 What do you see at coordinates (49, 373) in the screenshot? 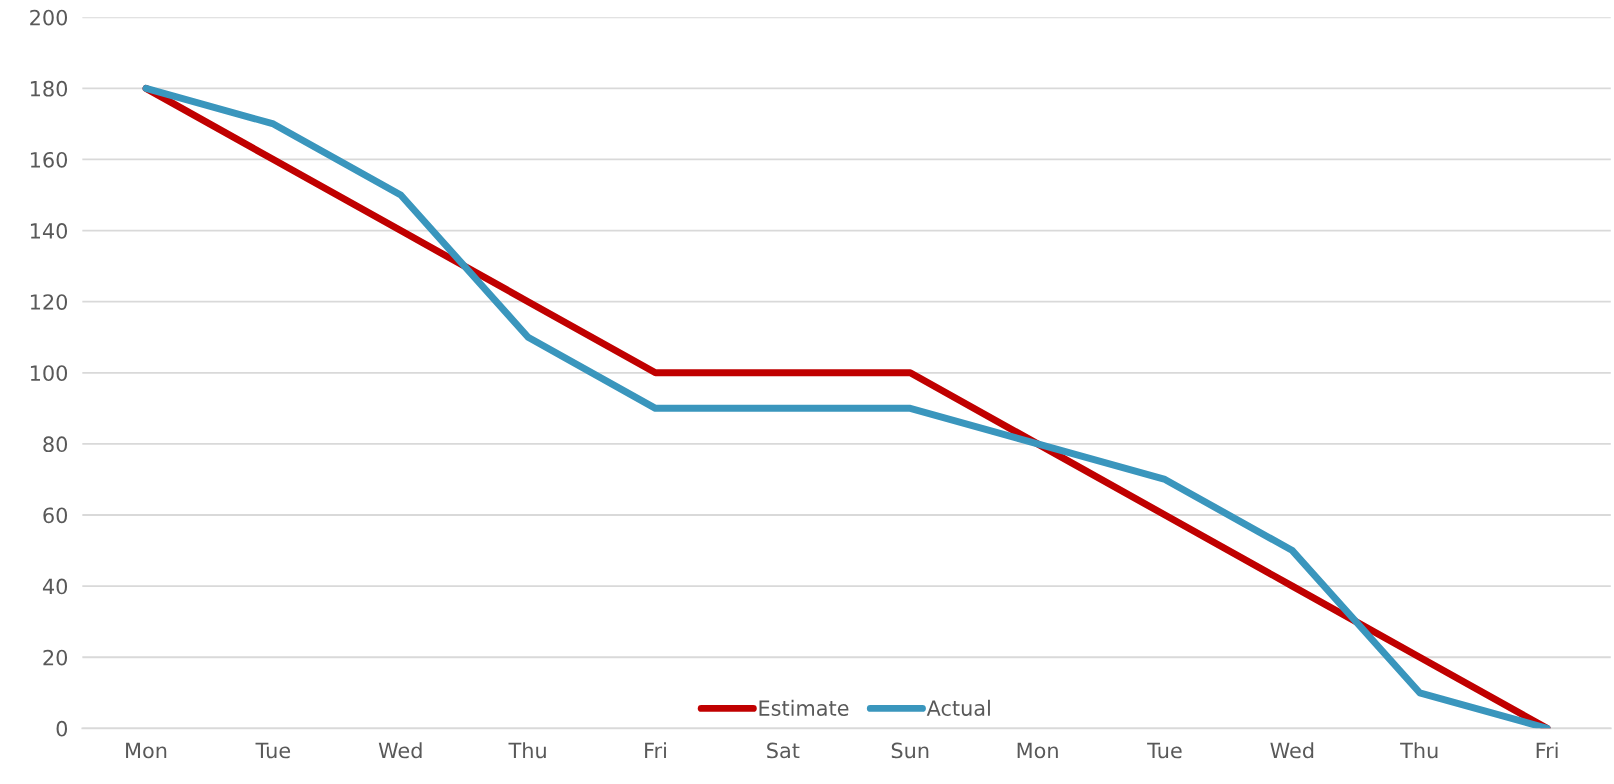
I see `y-tick-label: 100` at bounding box center [49, 373].